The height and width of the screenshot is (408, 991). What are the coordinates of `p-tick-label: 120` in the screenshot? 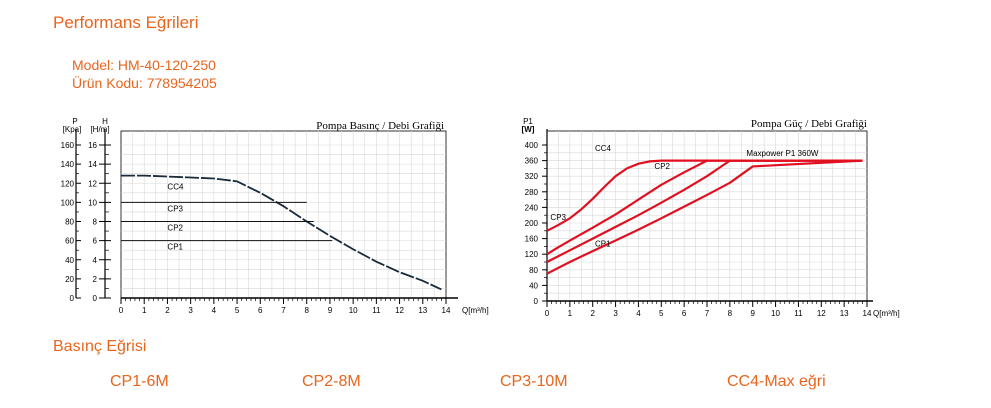 It's located at (68, 183).